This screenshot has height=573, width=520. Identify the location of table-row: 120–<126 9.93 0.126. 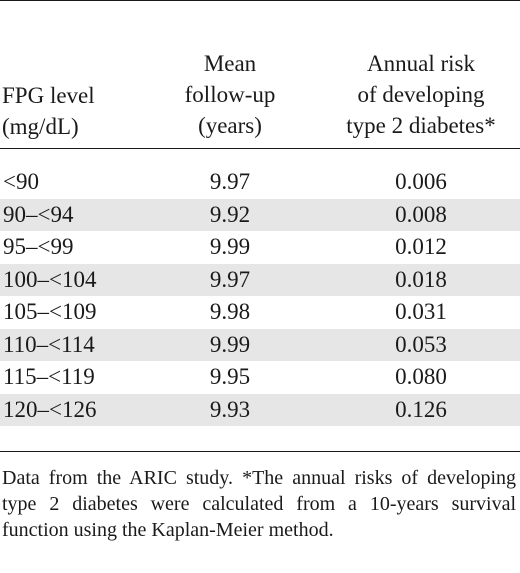
(260, 409).